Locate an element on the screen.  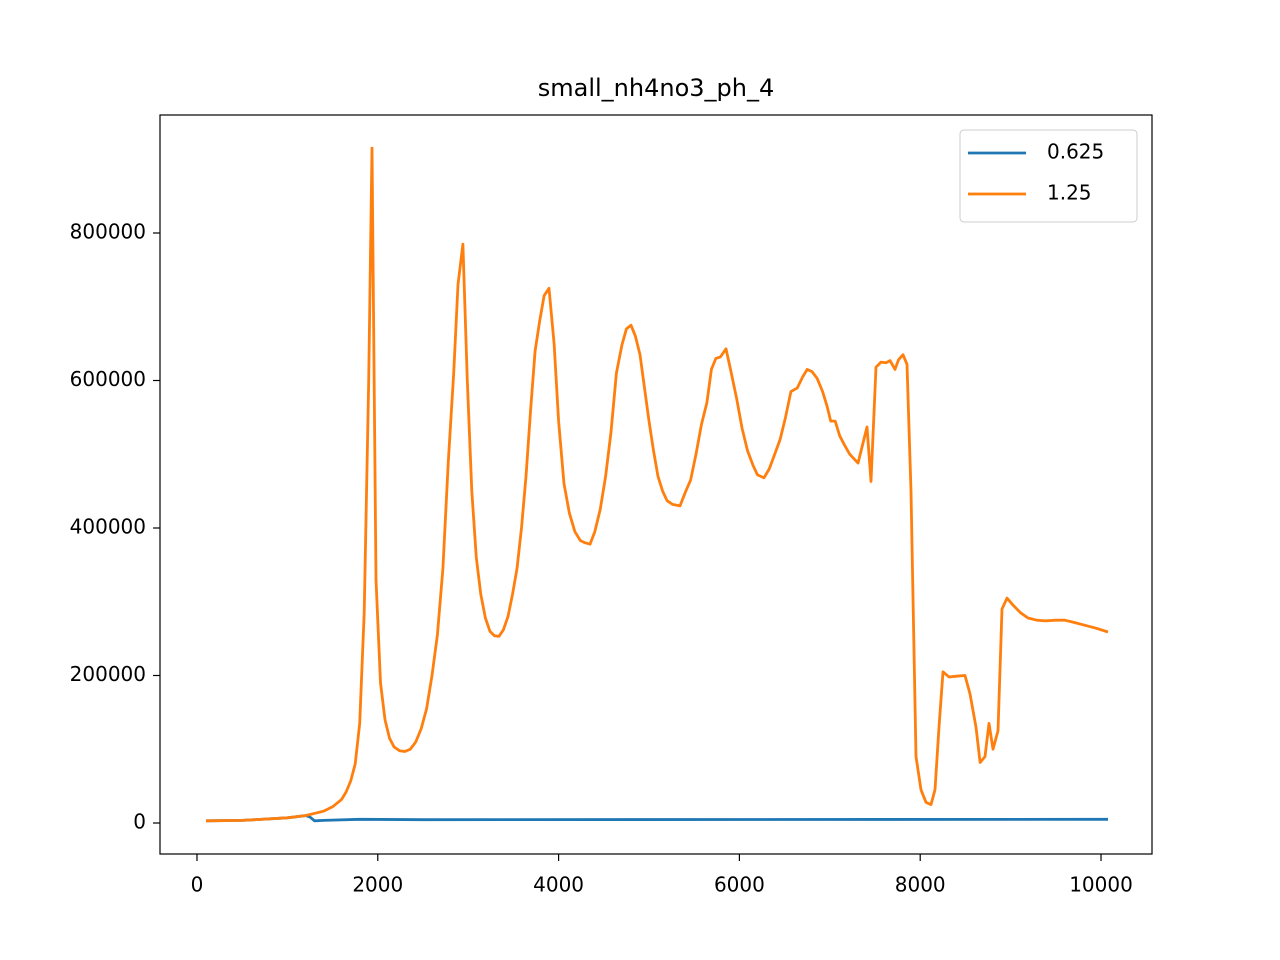
series-line is located at coordinates (657, 818).